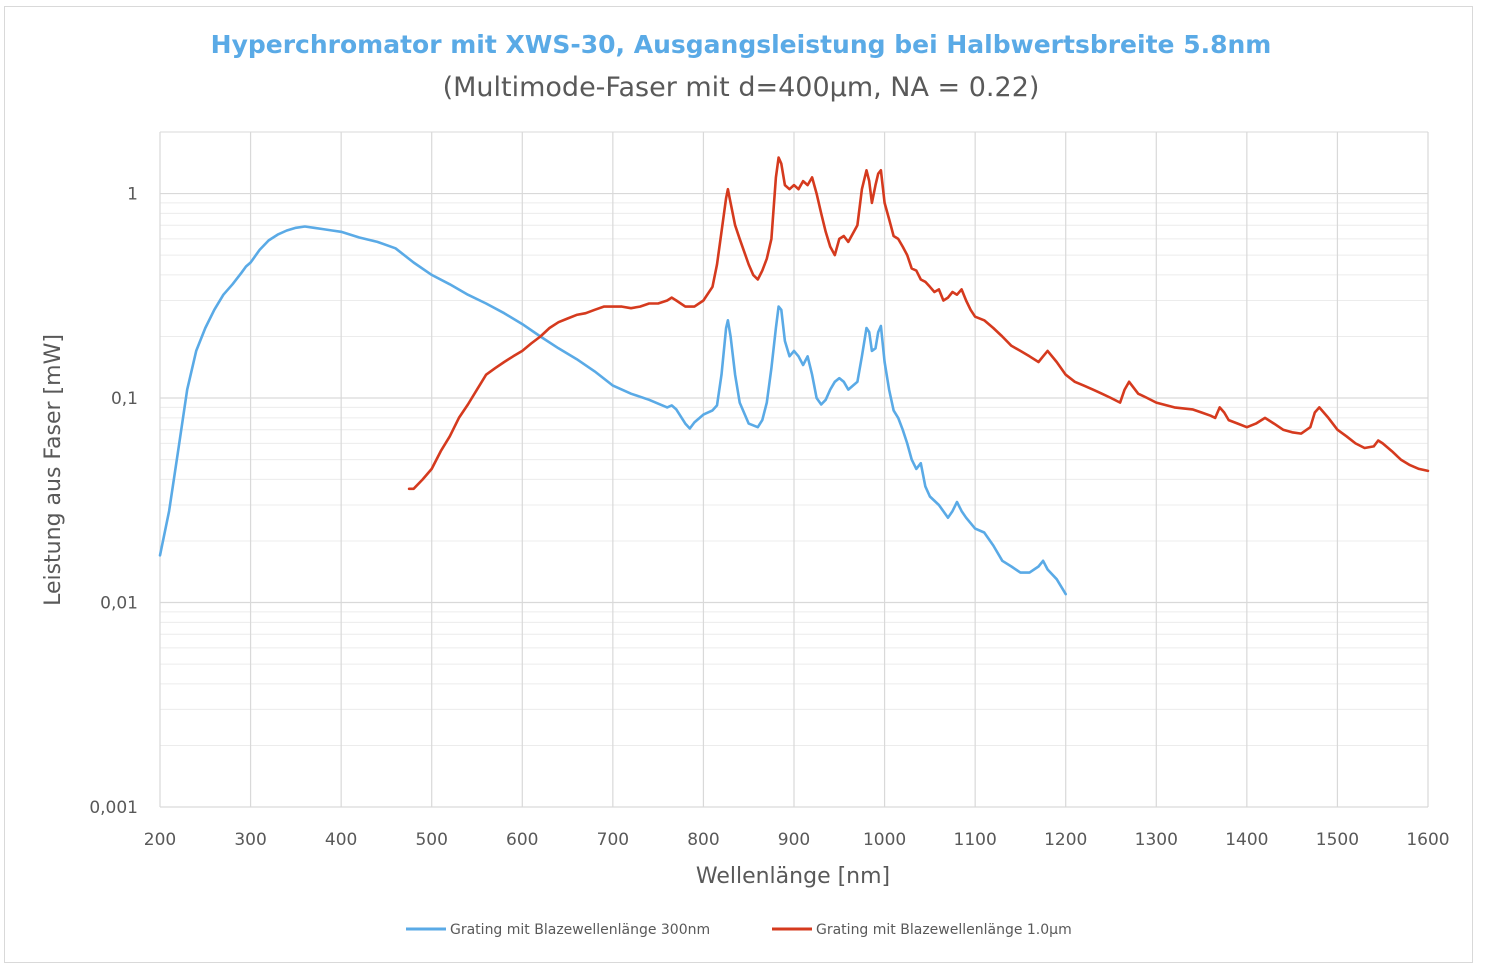  Describe the element at coordinates (975, 840) in the screenshot. I see `x-tick-label: 1100` at that location.